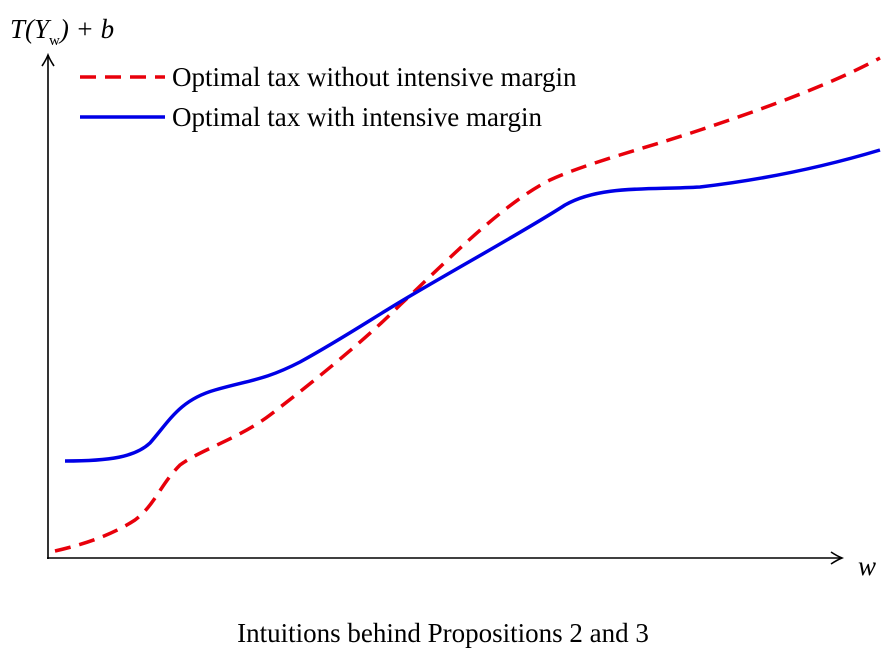 The height and width of the screenshot is (663, 886). What do you see at coordinates (357, 117) in the screenshot?
I see `legend-label: Optimal tax with intensive margin` at bounding box center [357, 117].